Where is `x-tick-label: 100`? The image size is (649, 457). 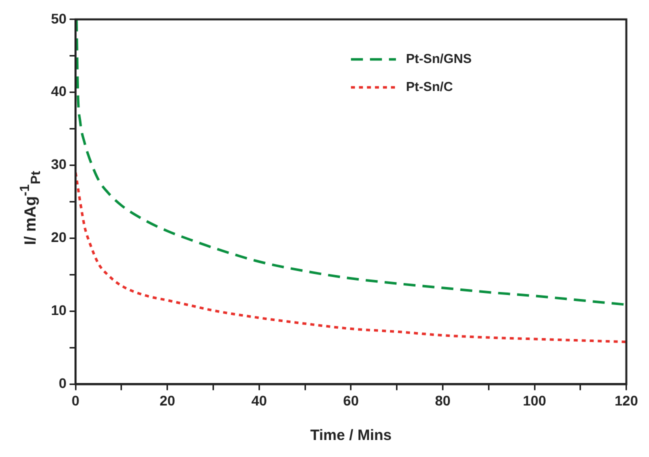
x-tick-label: 100 is located at coordinates (534, 400).